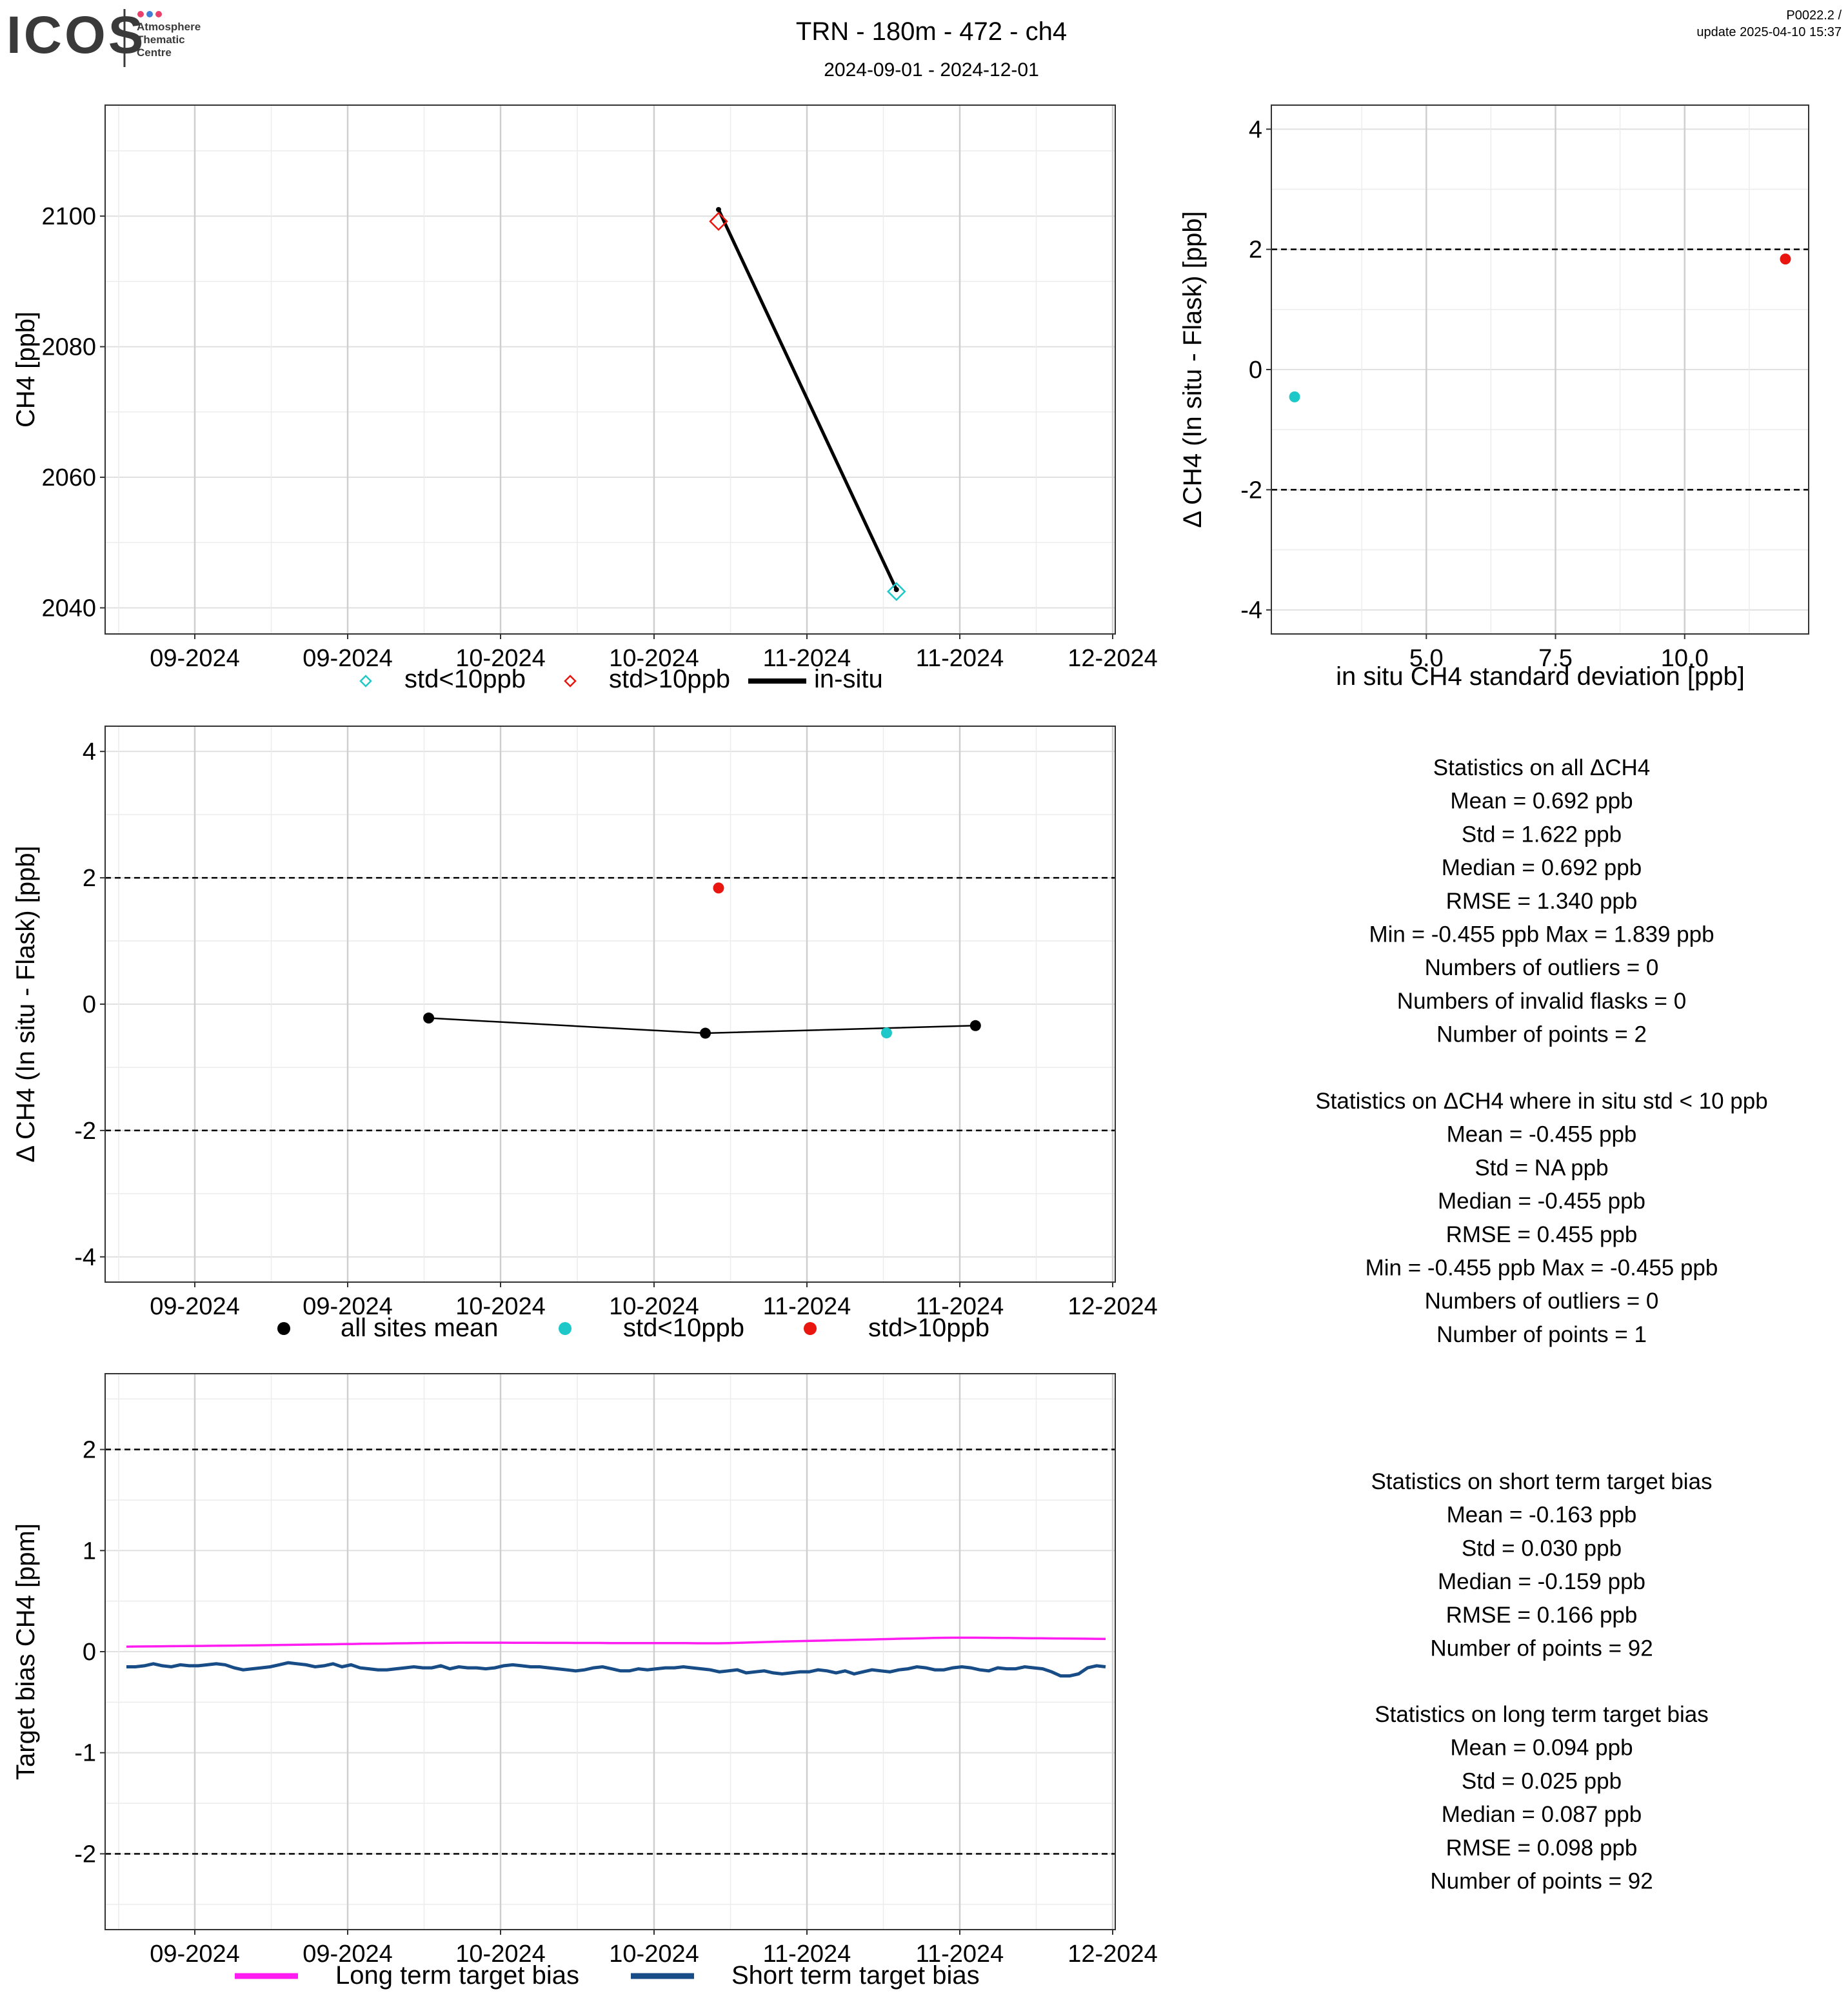 The height and width of the screenshot is (2007, 1848). Describe the element at coordinates (161, 40) in the screenshot. I see `logo-sub-line: Thematic` at that location.